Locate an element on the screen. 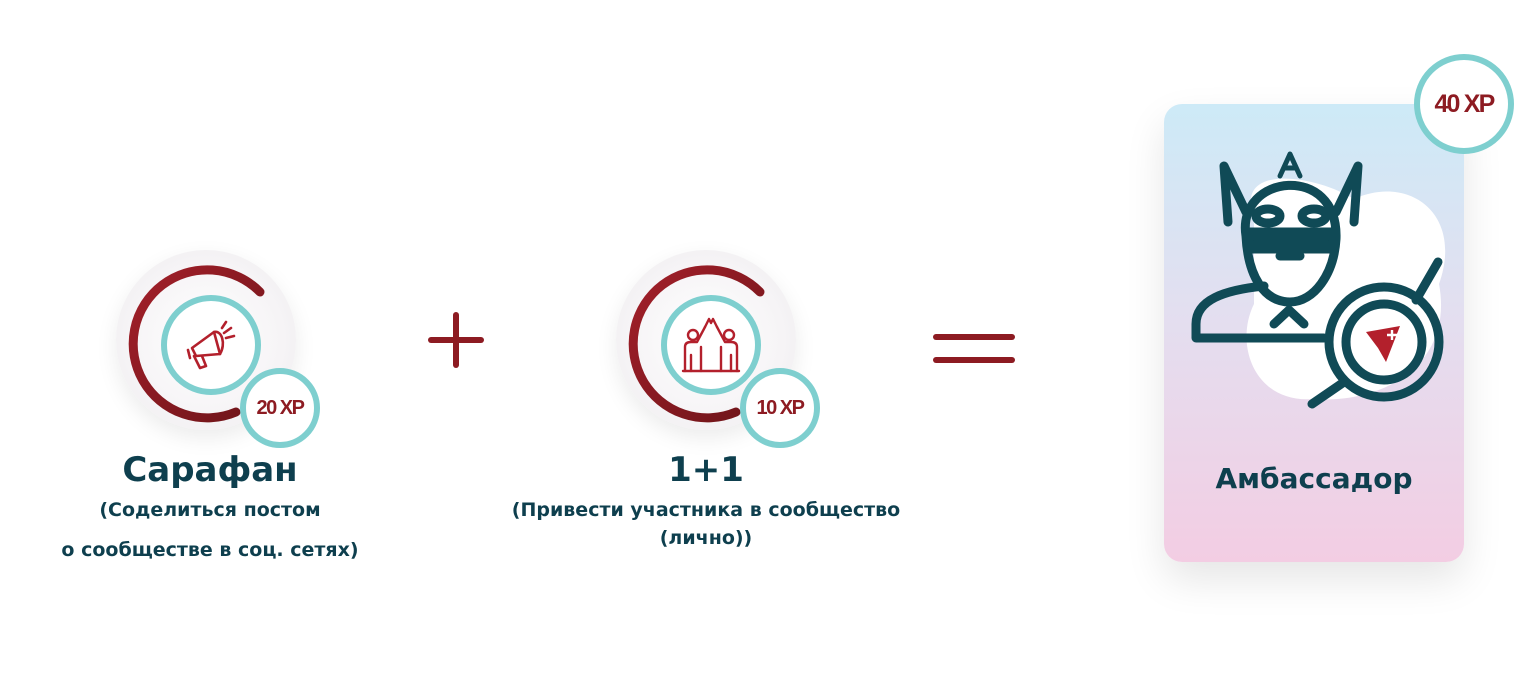 This screenshot has width=1530, height=680. achievement-title: 1+1 is located at coordinates (706, 470).